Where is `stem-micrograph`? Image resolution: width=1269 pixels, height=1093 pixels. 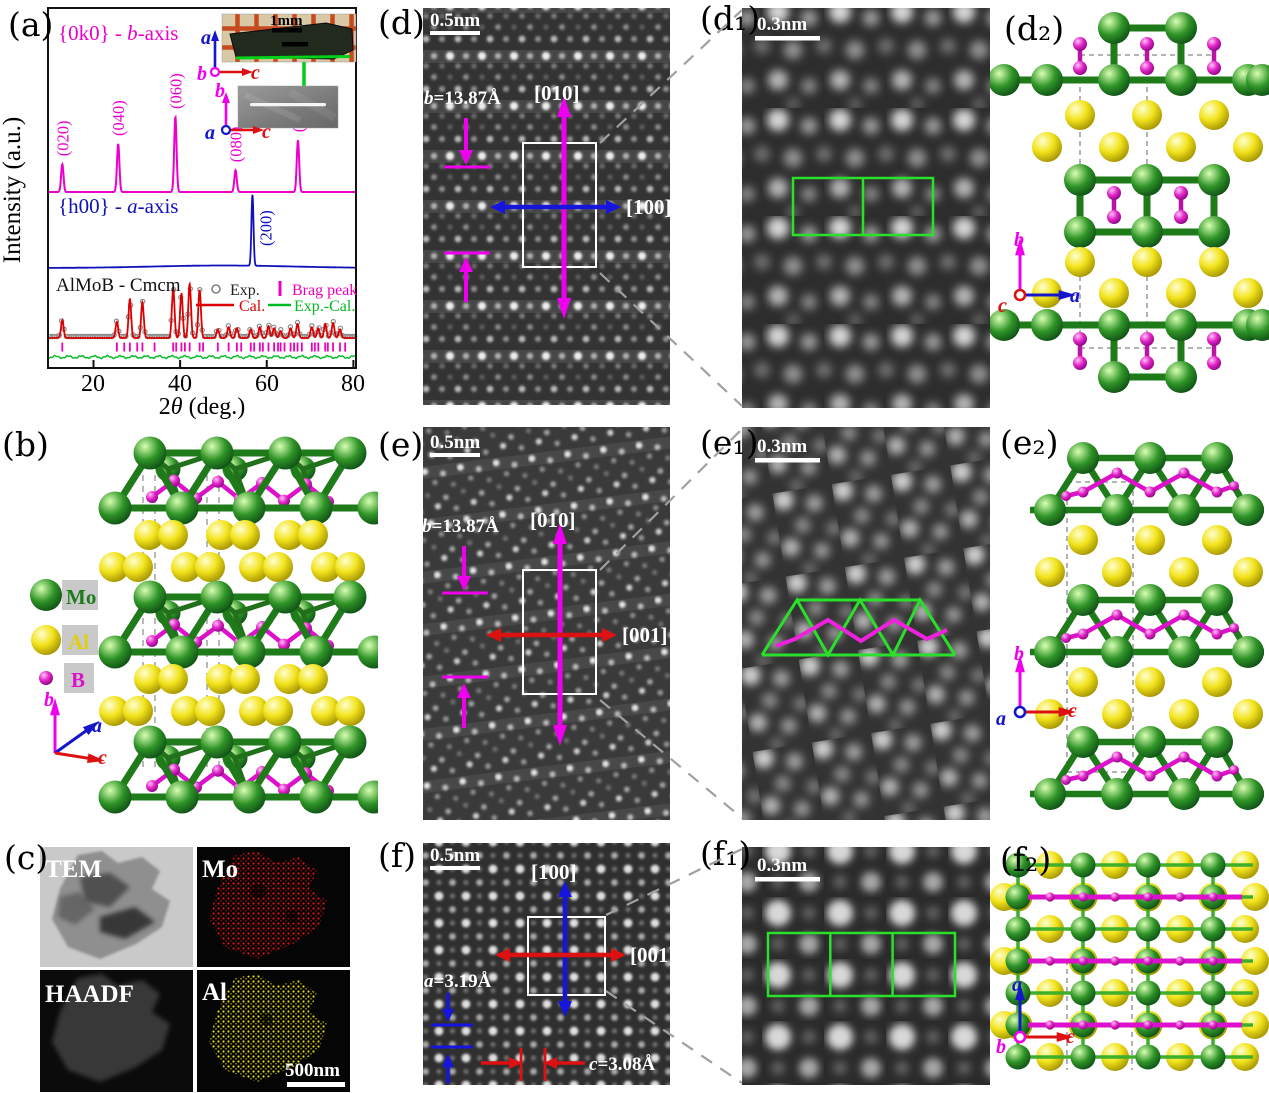 stem-micrograph is located at coordinates (866, 623).